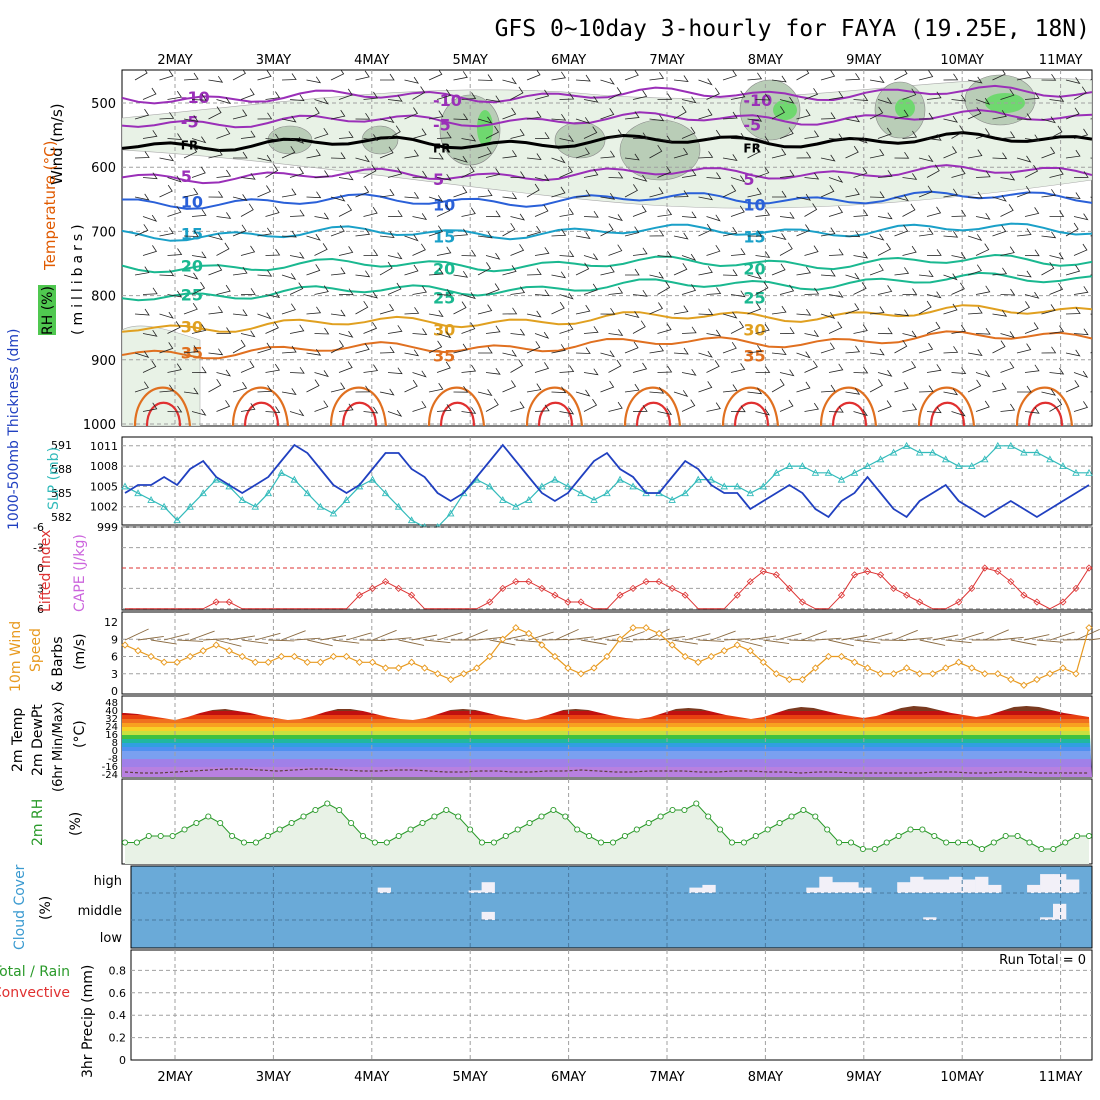 The height and width of the screenshot is (1100, 1100). I want to click on temp2m-tick: 0, so click(115, 751).